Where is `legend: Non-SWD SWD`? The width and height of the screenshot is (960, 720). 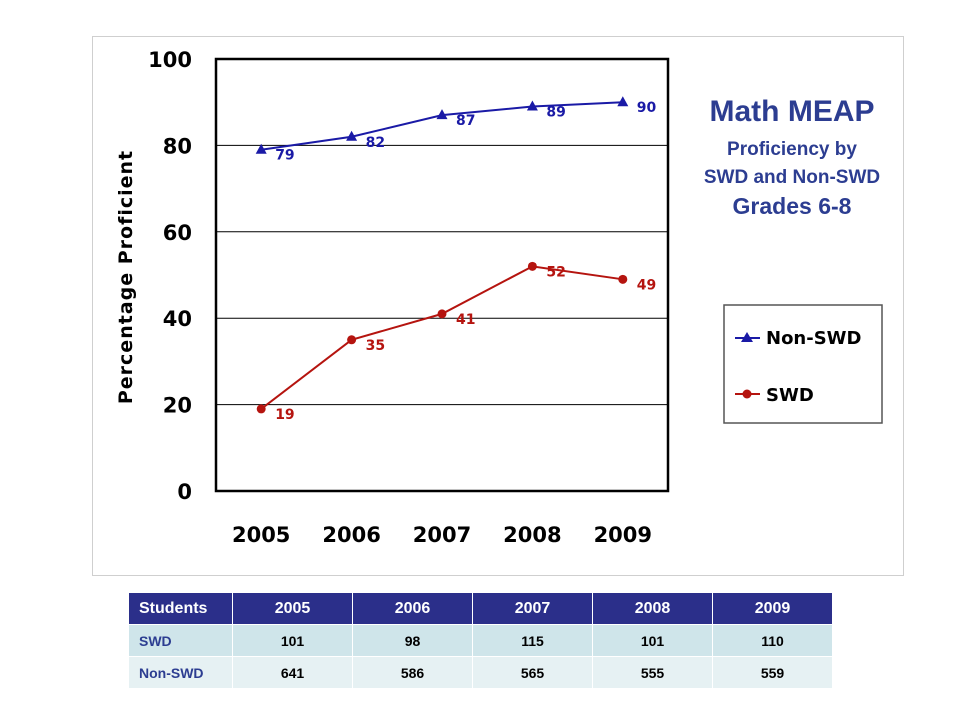 legend: Non-SWD SWD is located at coordinates (803, 364).